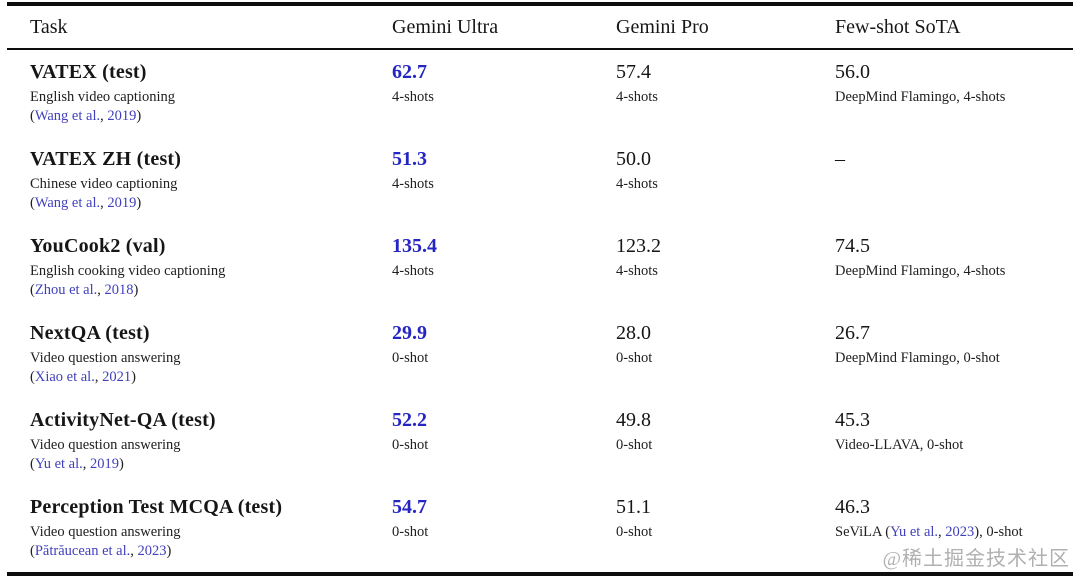 This screenshot has width=1080, height=580. Describe the element at coordinates (409, 159) in the screenshot. I see `gemini-ultra-score: 51.3` at that location.